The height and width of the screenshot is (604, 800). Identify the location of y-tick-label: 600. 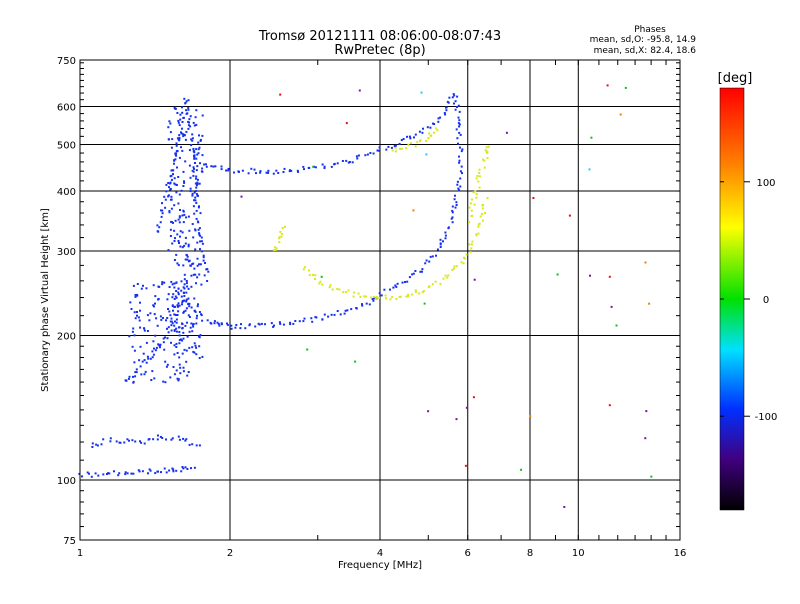
(66, 108).